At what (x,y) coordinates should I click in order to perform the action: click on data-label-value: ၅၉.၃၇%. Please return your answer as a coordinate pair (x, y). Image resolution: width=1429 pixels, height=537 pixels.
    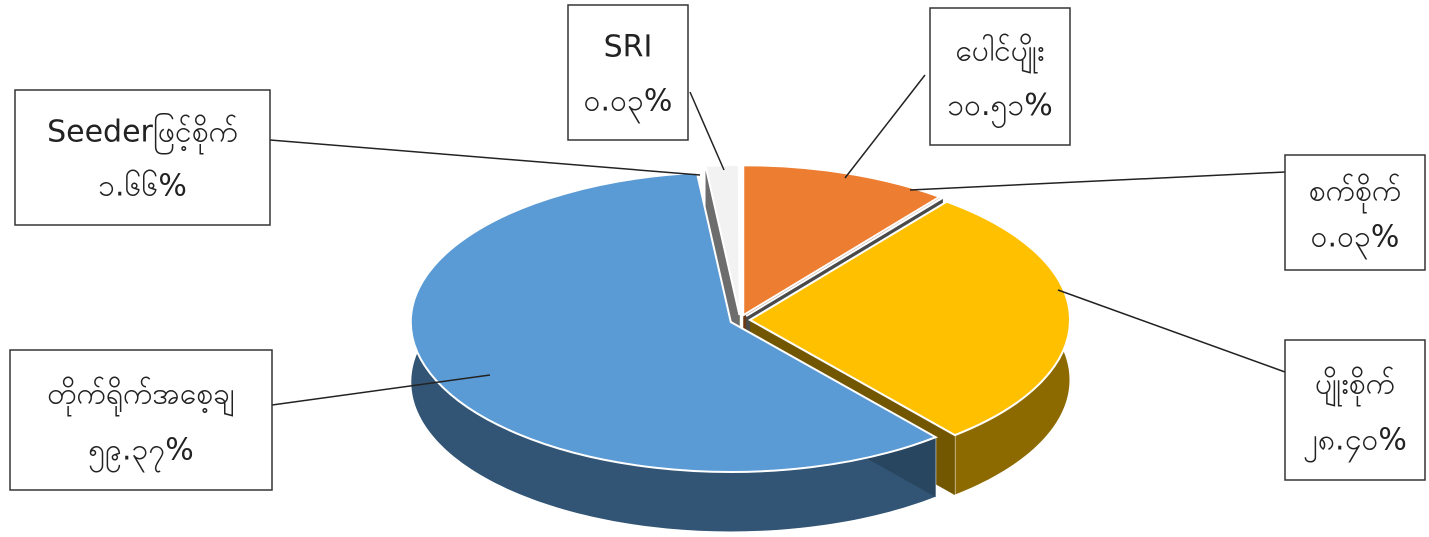
    Looking at the image, I should click on (141, 452).